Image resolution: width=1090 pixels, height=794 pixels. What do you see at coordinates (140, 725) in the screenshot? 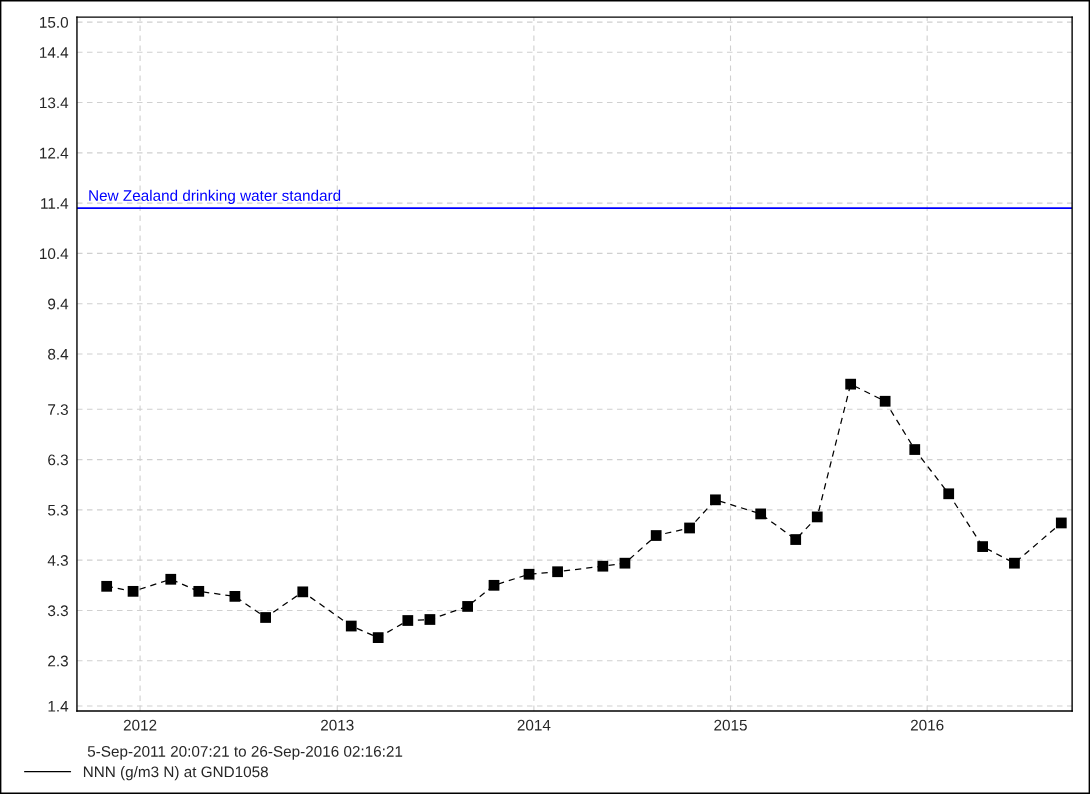
I see `x-tick-label: 2012` at bounding box center [140, 725].